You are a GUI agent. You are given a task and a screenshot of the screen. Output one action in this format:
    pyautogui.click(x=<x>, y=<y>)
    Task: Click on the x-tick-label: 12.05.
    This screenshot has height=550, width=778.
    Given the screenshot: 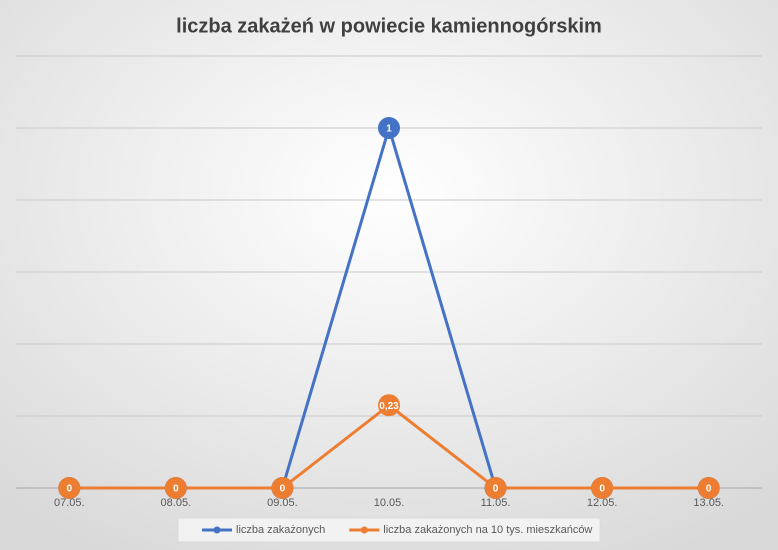 What is the action you would take?
    pyautogui.click(x=602, y=503)
    